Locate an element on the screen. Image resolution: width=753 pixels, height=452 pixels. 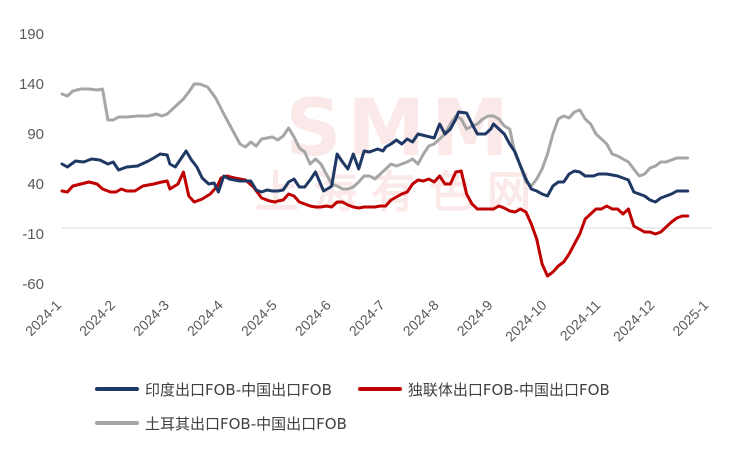
legend-label-cis: 独联体出口FOB-中国出口FOB is located at coordinates (508, 389).